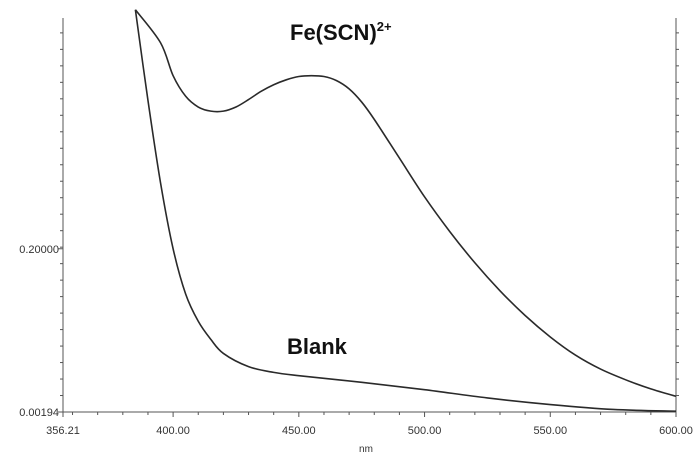  Describe the element at coordinates (425, 431) in the screenshot. I see `x-tick-label-3: 500.00` at that location.